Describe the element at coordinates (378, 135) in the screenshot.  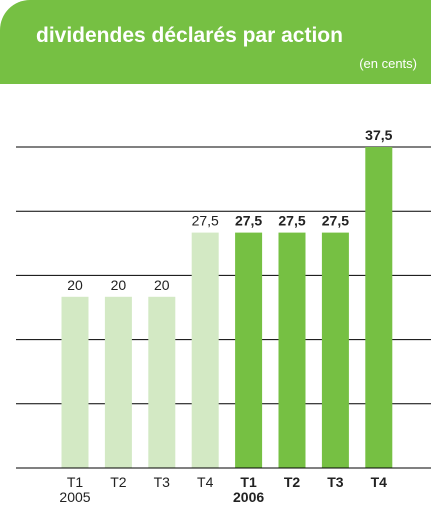
I see `value-label: 37,5` at that location.